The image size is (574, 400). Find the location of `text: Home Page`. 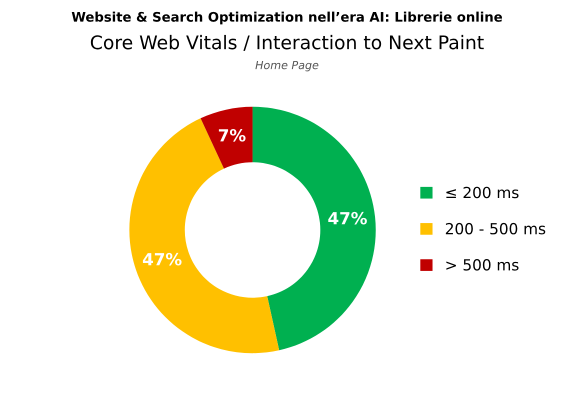

text: Home Page is located at coordinates (286, 66).